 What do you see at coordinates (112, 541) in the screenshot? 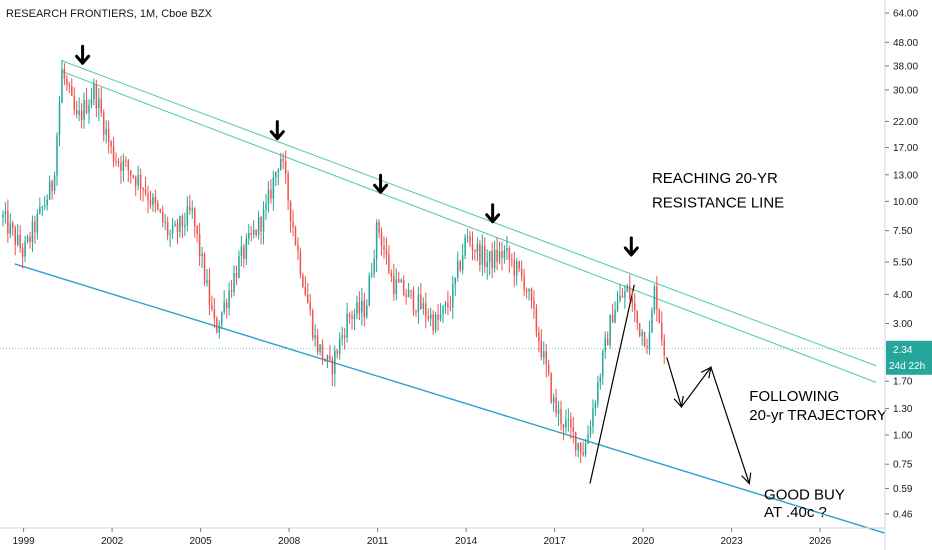
I see `time-tick-label: 2002` at bounding box center [112, 541].